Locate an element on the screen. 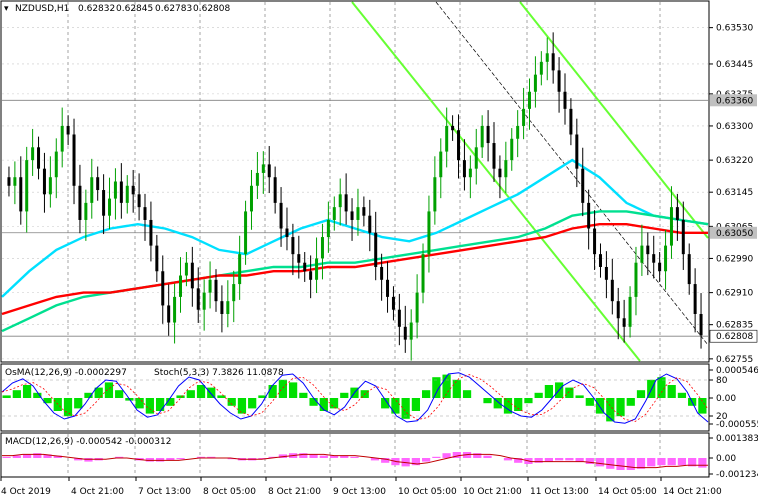 The height and width of the screenshot is (499, 758). macd-tick-label: 0.00 is located at coordinates (726, 459).